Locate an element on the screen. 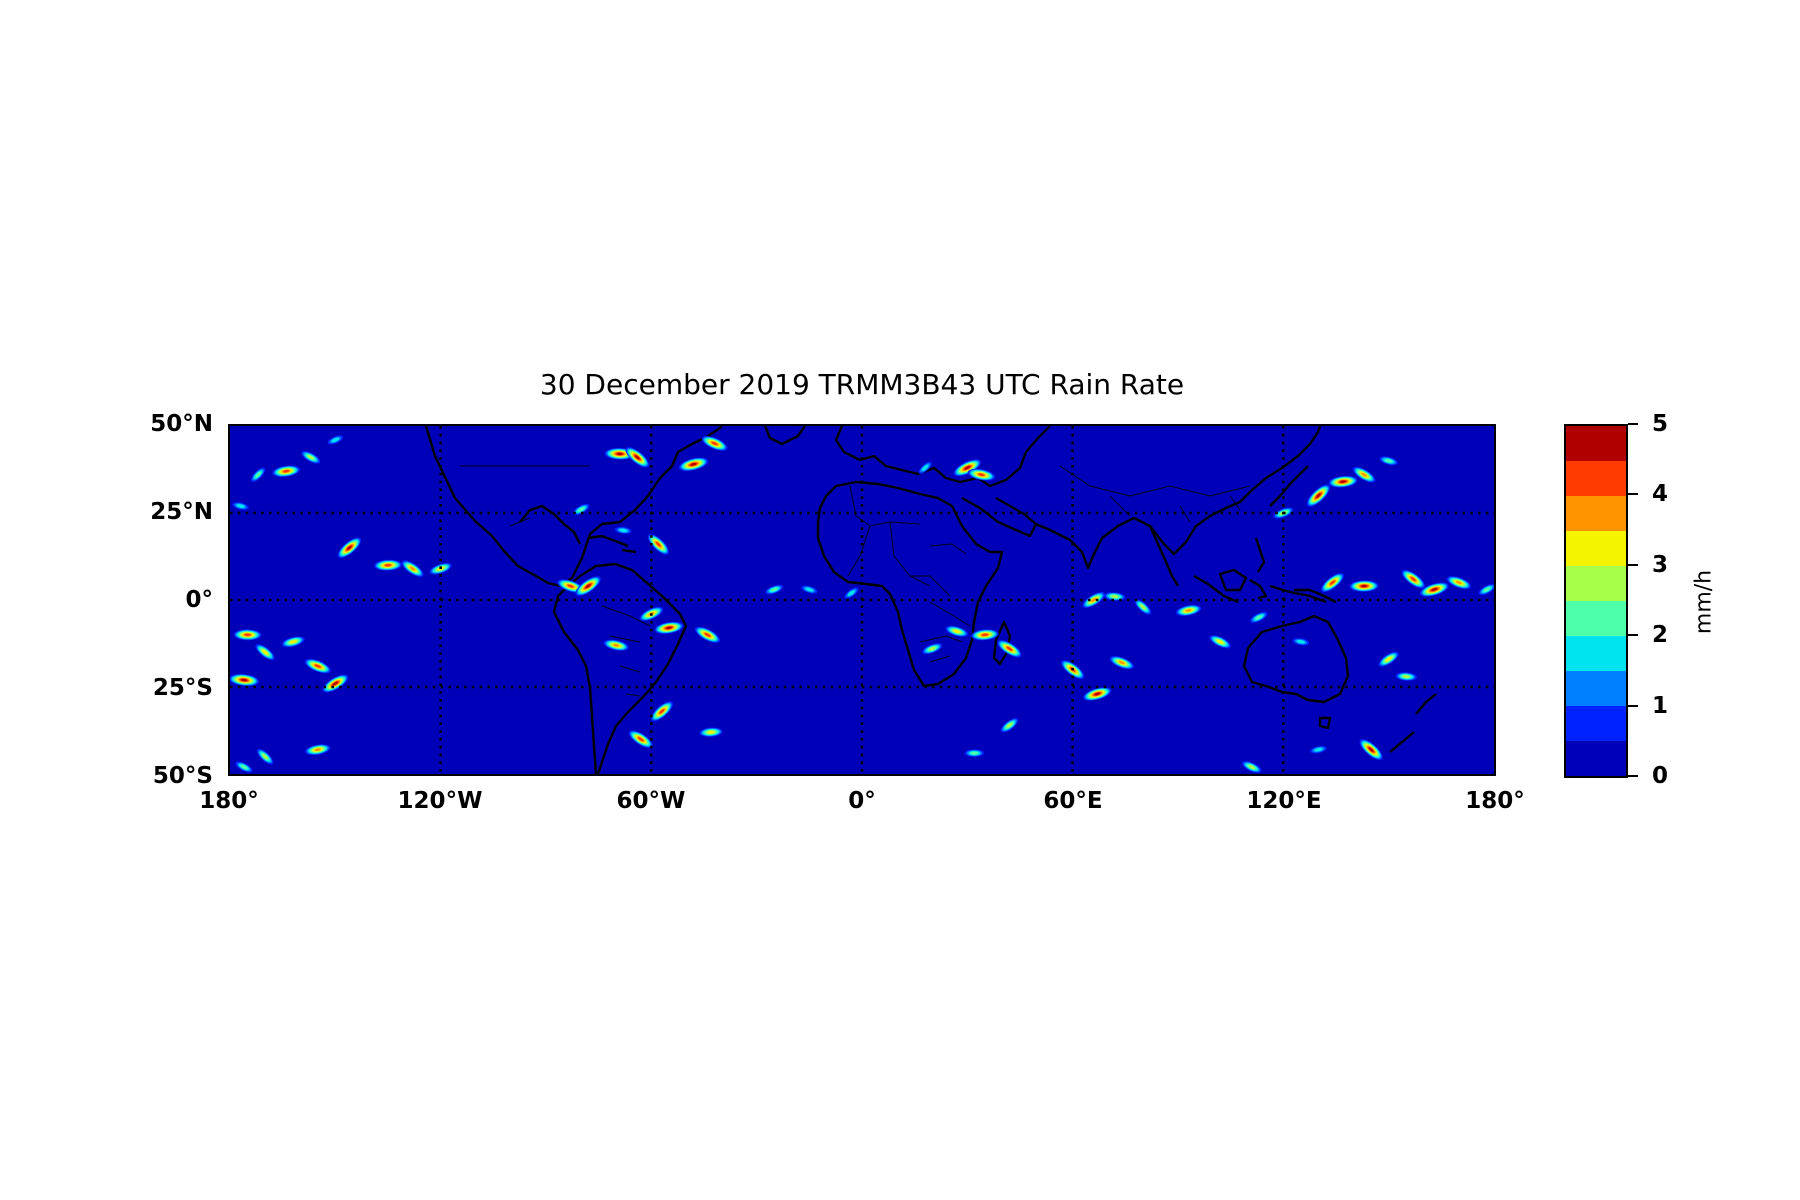 Image resolution: width=1800 pixels, height=1200 pixels. madagascar-outline is located at coordinates (1002, 643).